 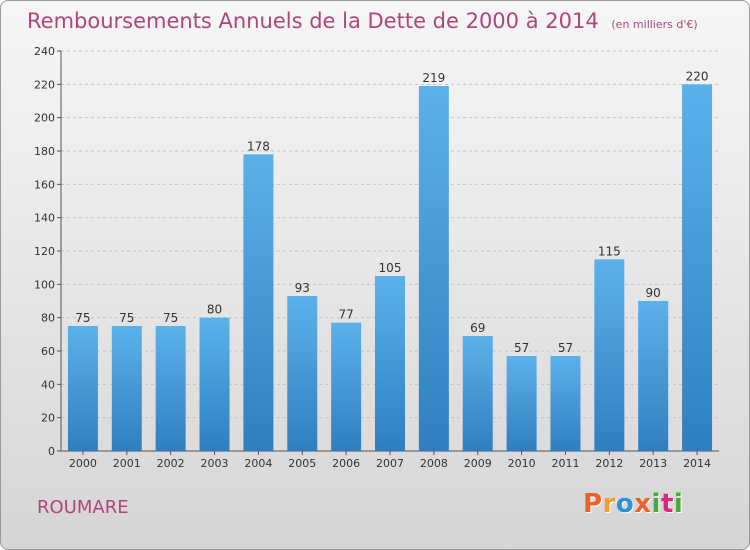 What do you see at coordinates (258, 463) in the screenshot?
I see `x-tick-label: 2004` at bounding box center [258, 463].